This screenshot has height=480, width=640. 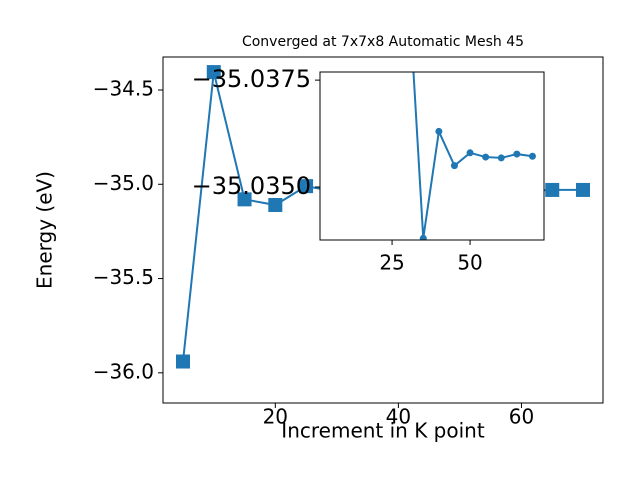 What do you see at coordinates (251, 79) in the screenshot?
I see `y-tick-label: −35.0375` at bounding box center [251, 79].